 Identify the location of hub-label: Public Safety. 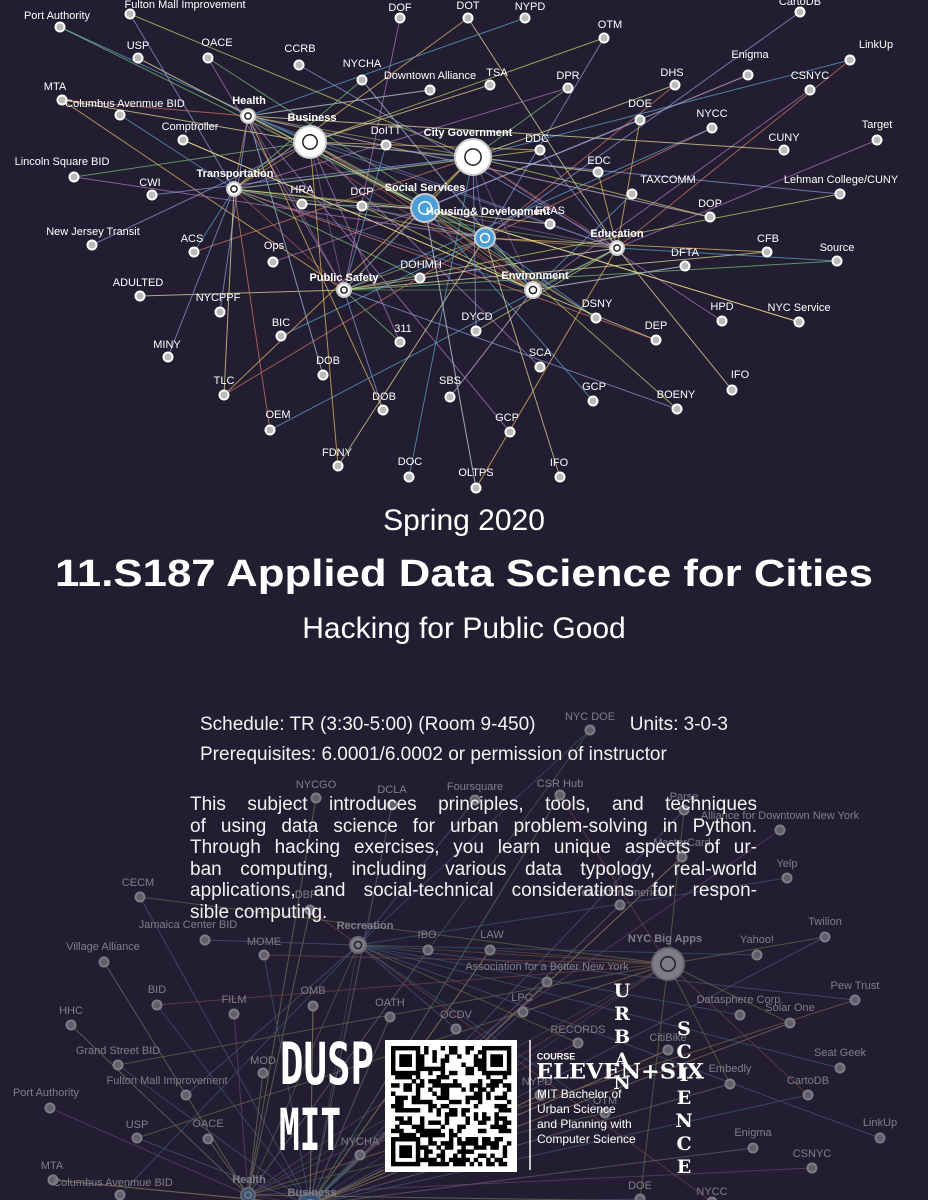
(344, 278).